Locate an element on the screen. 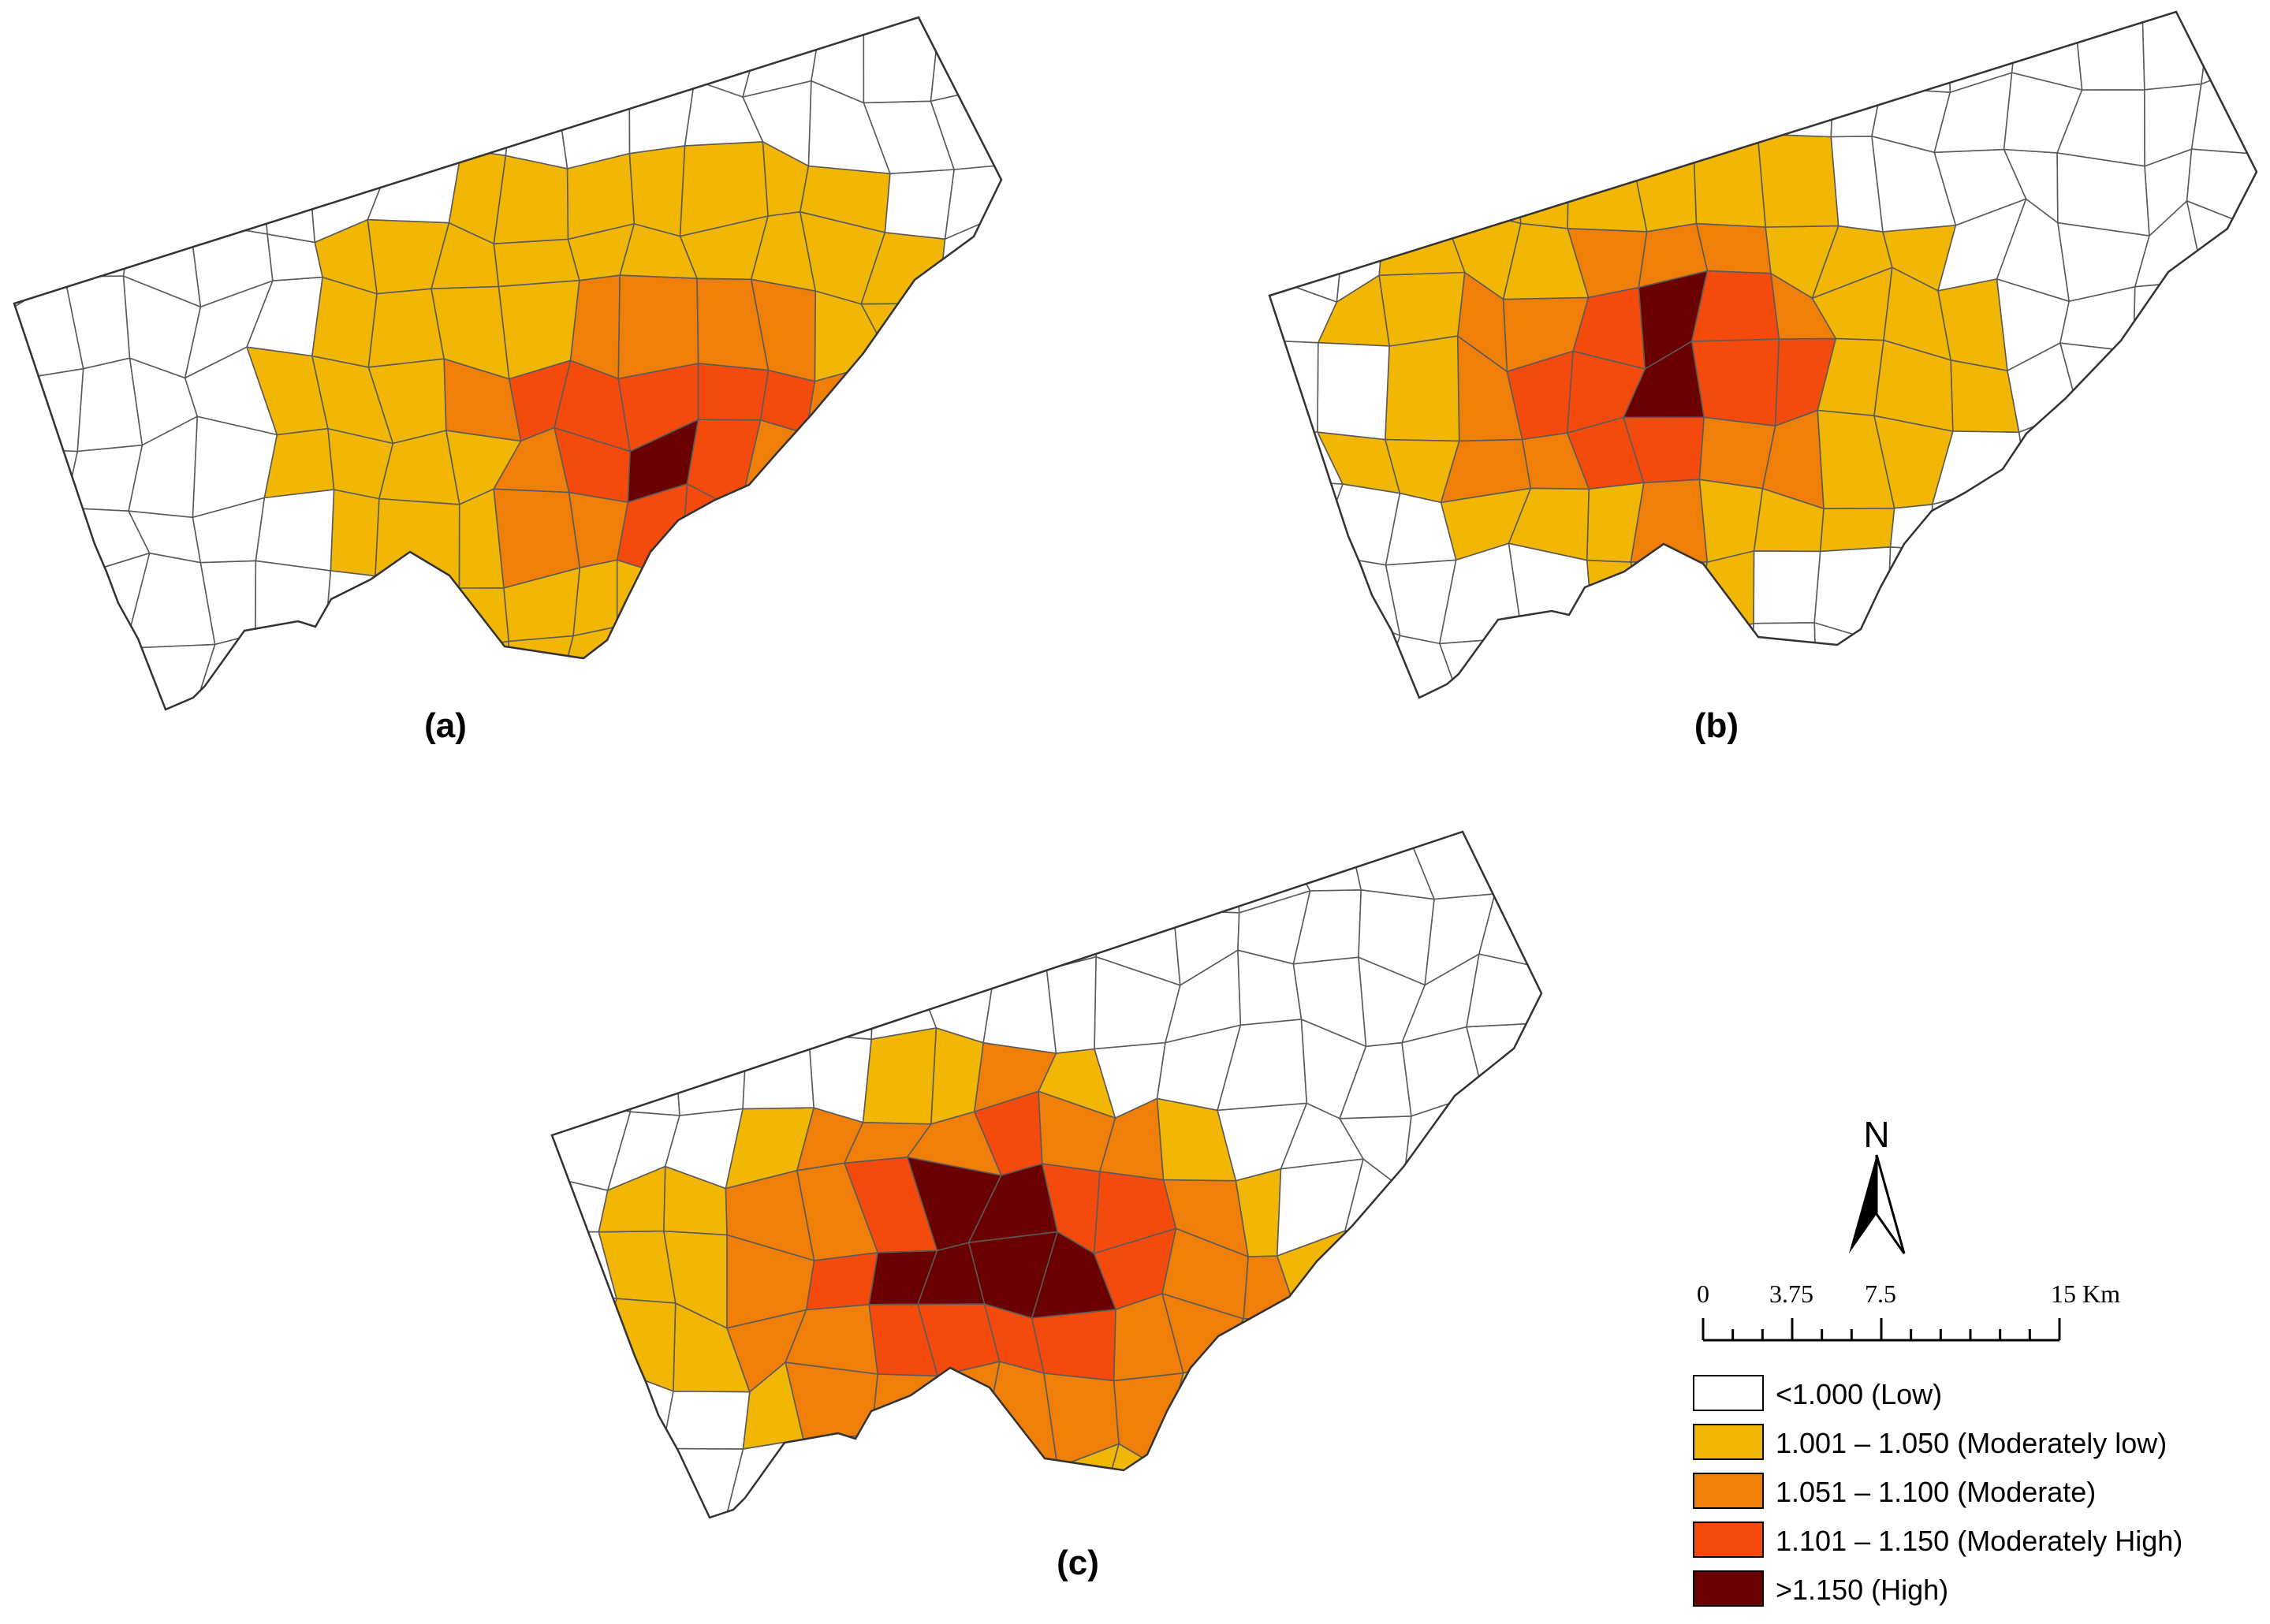 This screenshot has height=1624, width=2270. north-arrow-right-half is located at coordinates (1890, 1204).